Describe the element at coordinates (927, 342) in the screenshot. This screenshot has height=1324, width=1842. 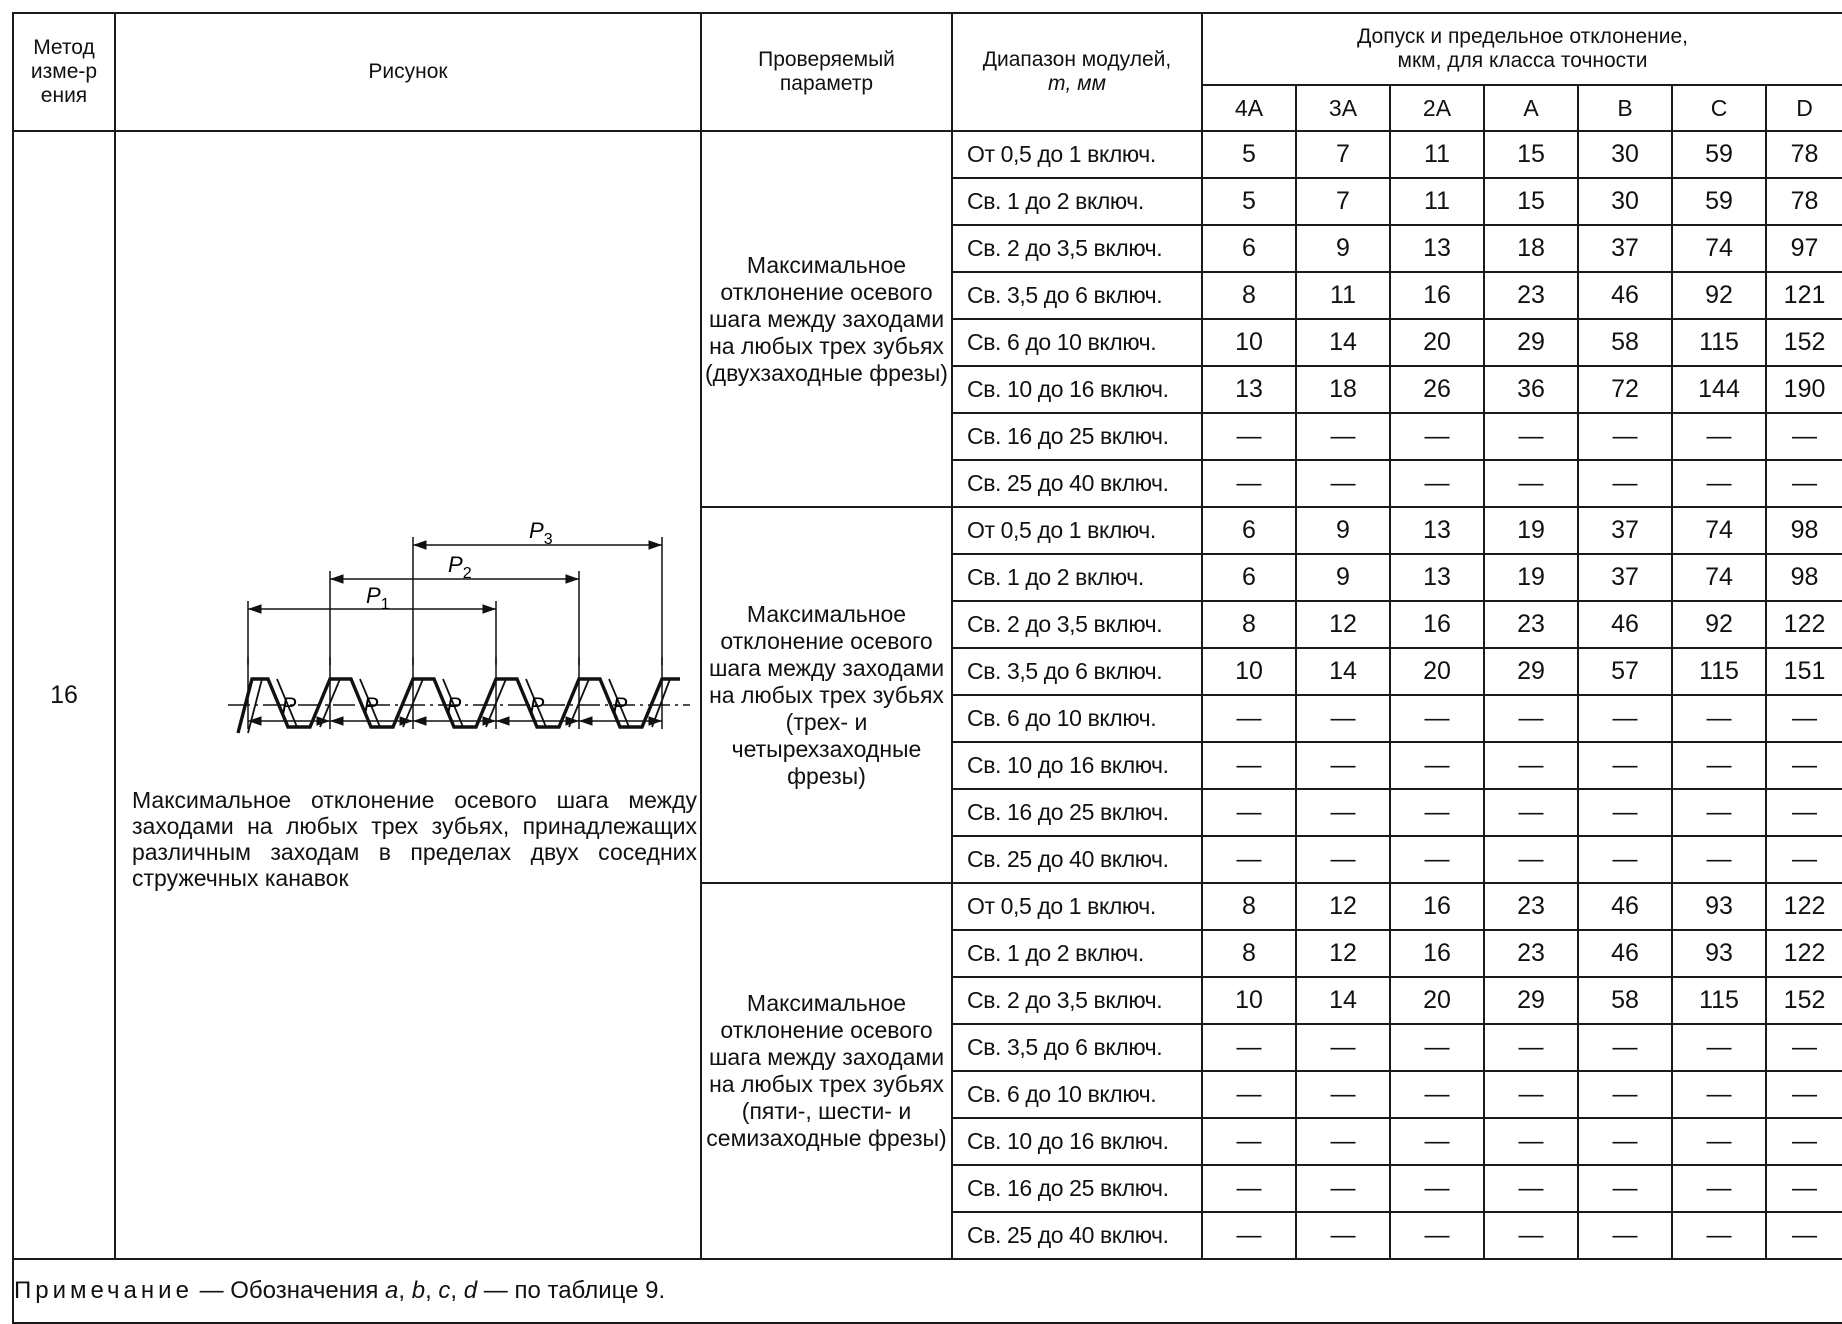
I see `table-row: Св. 6 до 10 включ. 10 14 20 29 58 115 152` at that location.